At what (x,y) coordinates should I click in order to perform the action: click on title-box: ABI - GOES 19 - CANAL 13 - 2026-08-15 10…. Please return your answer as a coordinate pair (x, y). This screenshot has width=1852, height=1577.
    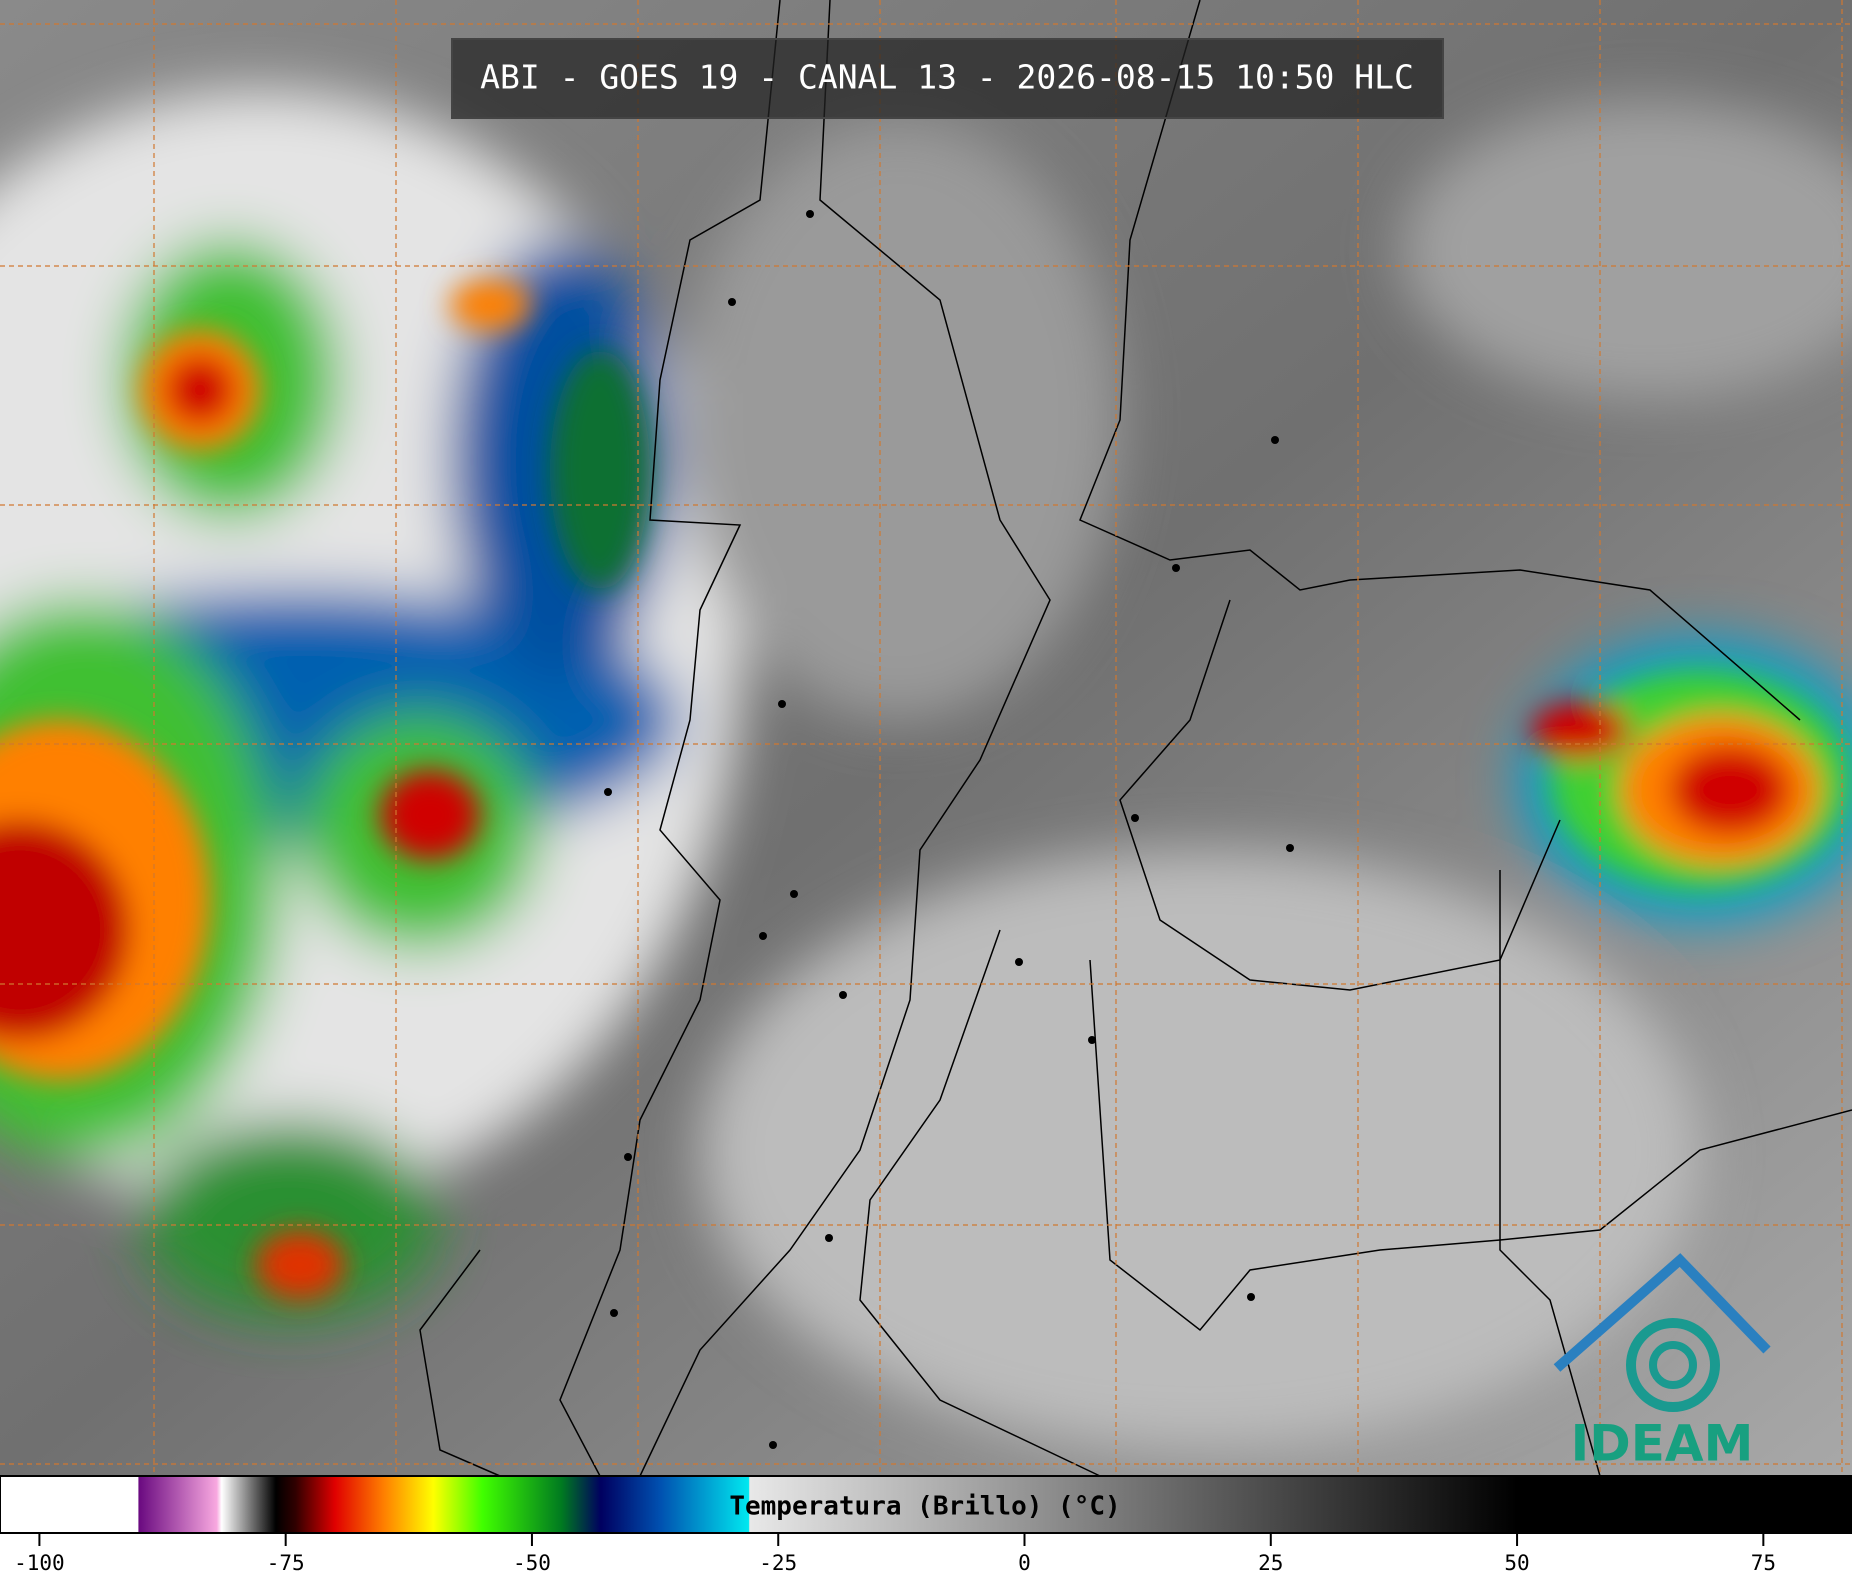
    Looking at the image, I should click on (947, 78).